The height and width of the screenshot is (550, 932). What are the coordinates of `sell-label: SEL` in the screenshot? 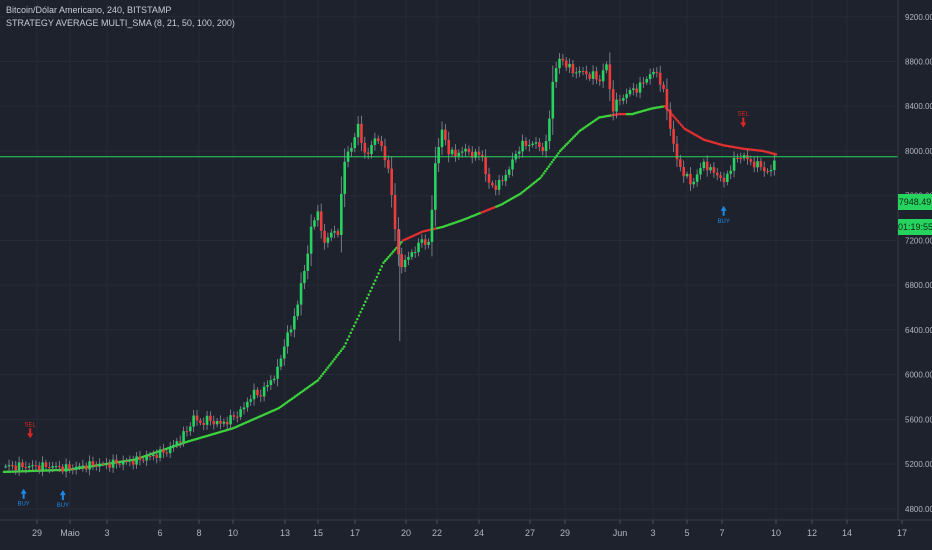 It's located at (744, 114).